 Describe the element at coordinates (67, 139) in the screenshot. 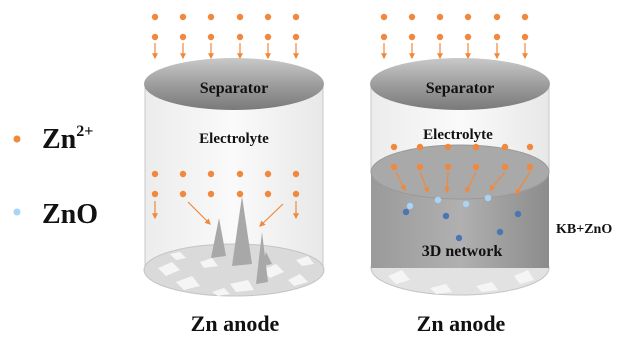

I see `legend-zn-ion-label: Zn2+` at that location.